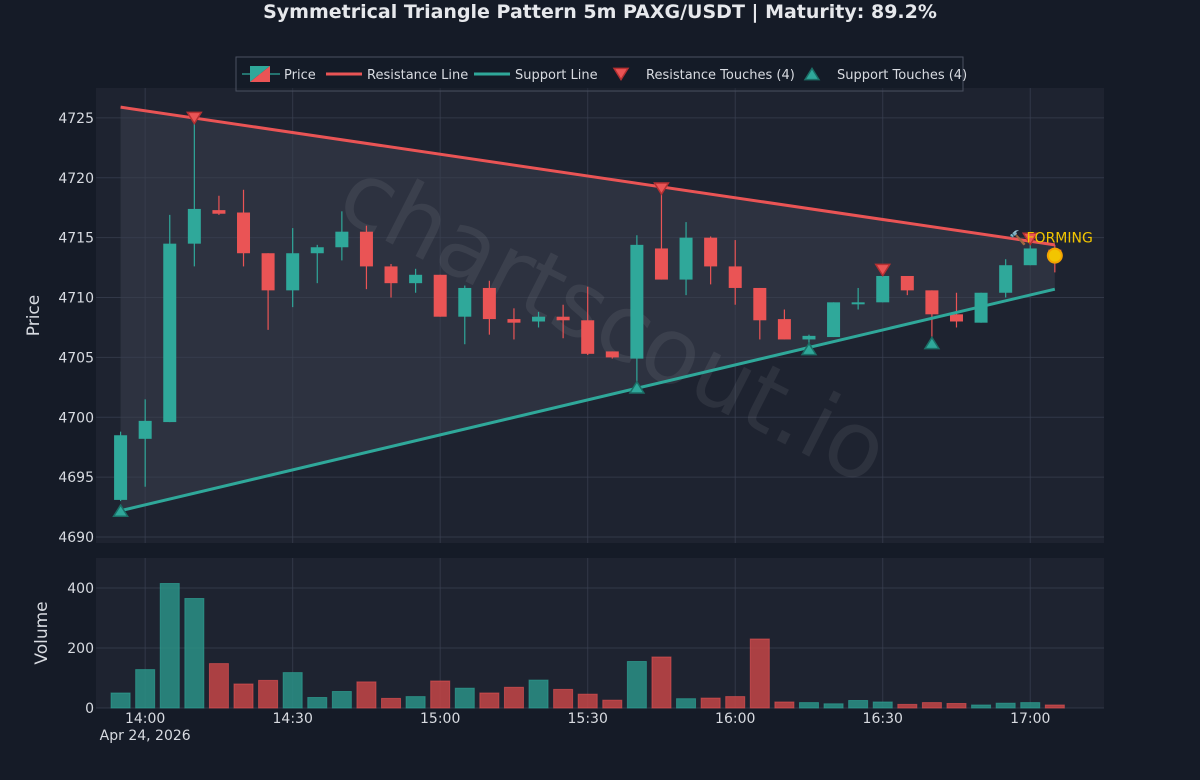  What do you see at coordinates (735, 719) in the screenshot?
I see `x-tick-label: 16:00` at bounding box center [735, 719].